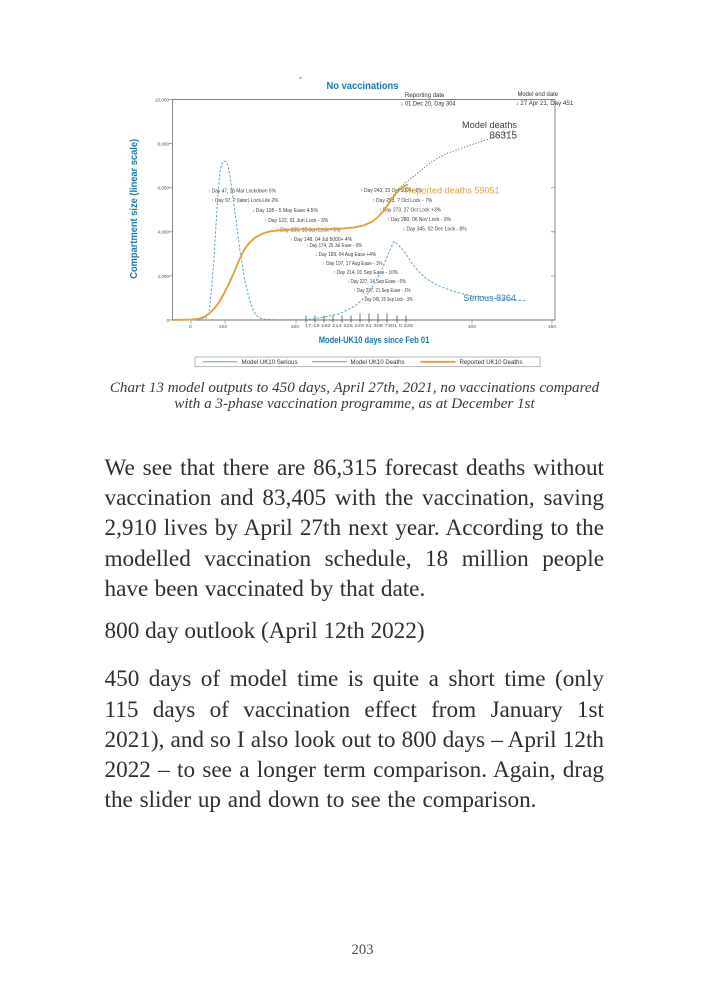 The image size is (709, 992). I want to click on svg-text: Reported UK10 Deaths, so click(491, 362).